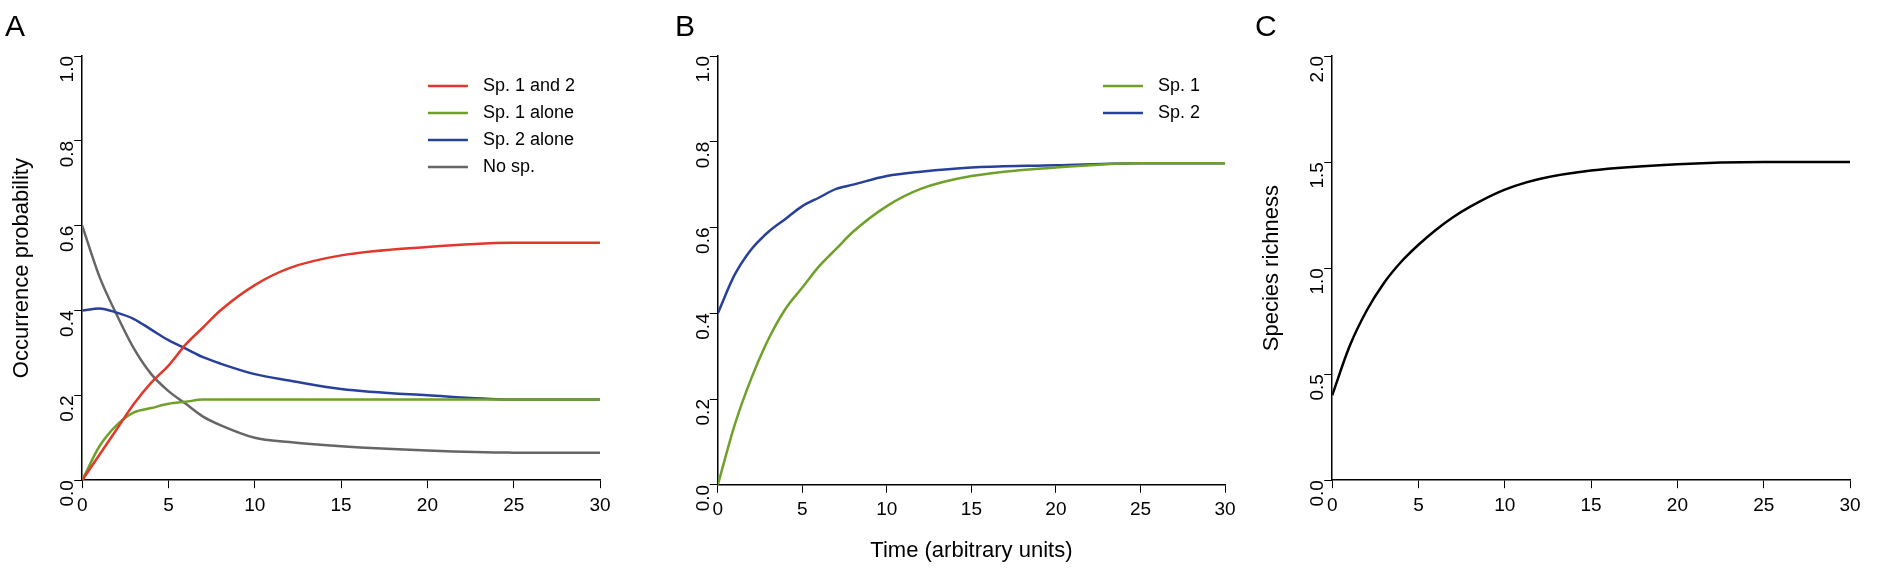 The width and height of the screenshot is (1877, 573). What do you see at coordinates (1271, 268) in the screenshot?
I see `y-axis-title: Species richness` at bounding box center [1271, 268].